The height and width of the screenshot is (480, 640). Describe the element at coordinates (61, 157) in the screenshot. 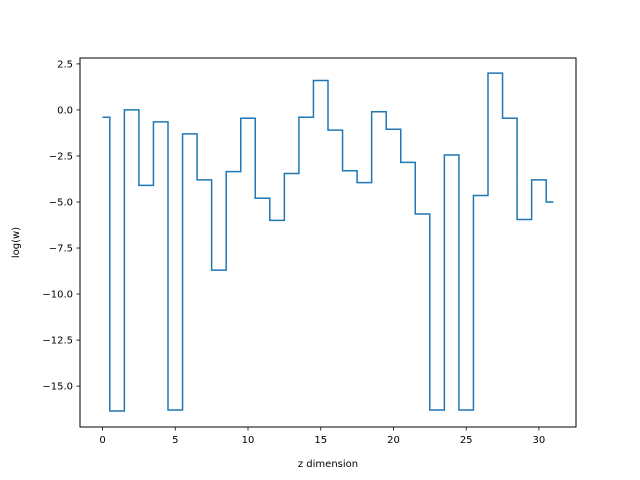

I see `y-tick-label: −2.5` at that location.